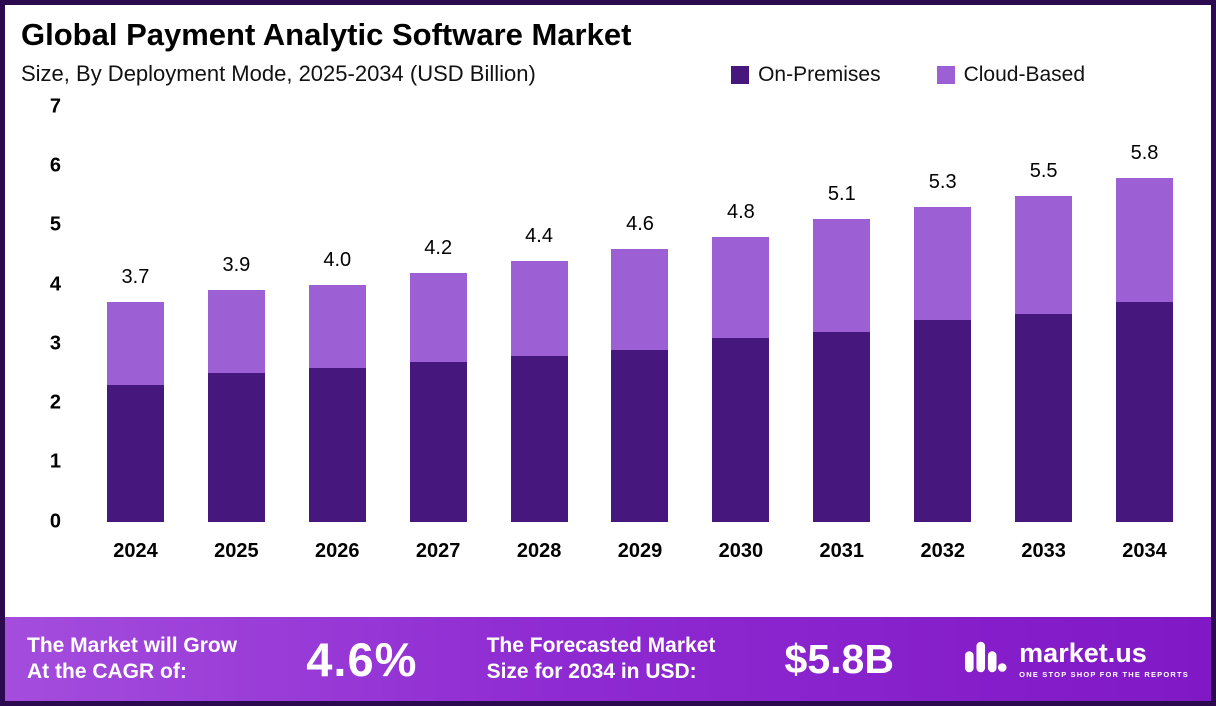  I want to click on bar-stack: 4.6, so click(640, 314).